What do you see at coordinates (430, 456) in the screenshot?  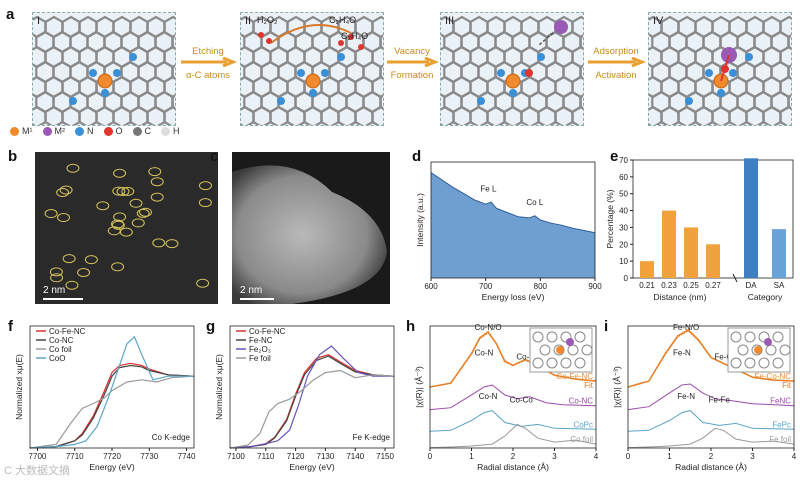 I see `x-tick-label: 0` at bounding box center [430, 456].